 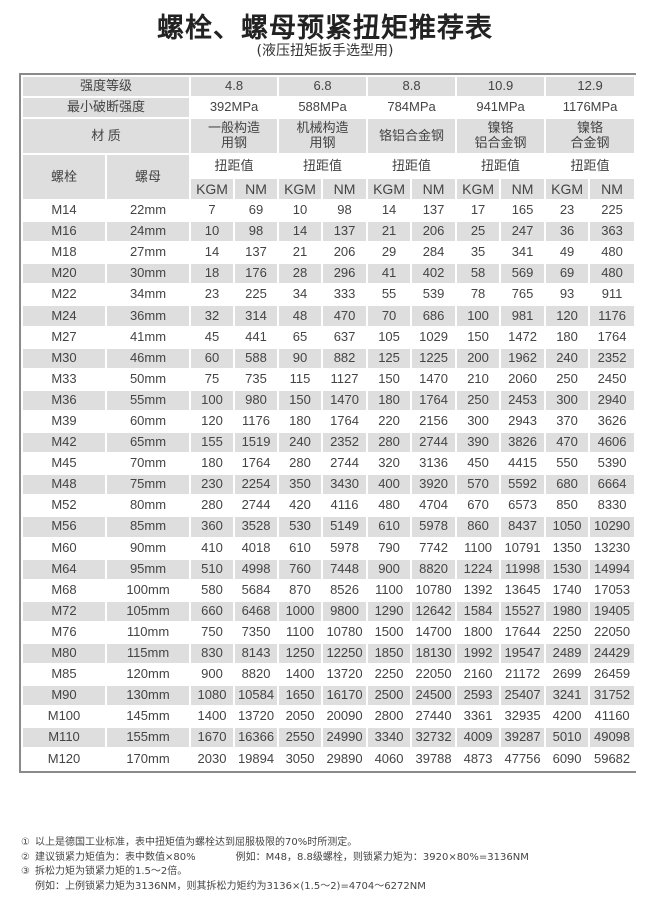 I want to click on table-row: M20 30mm 18 176 28 296 41 402 58 569 69 480, so click(x=329, y=274).